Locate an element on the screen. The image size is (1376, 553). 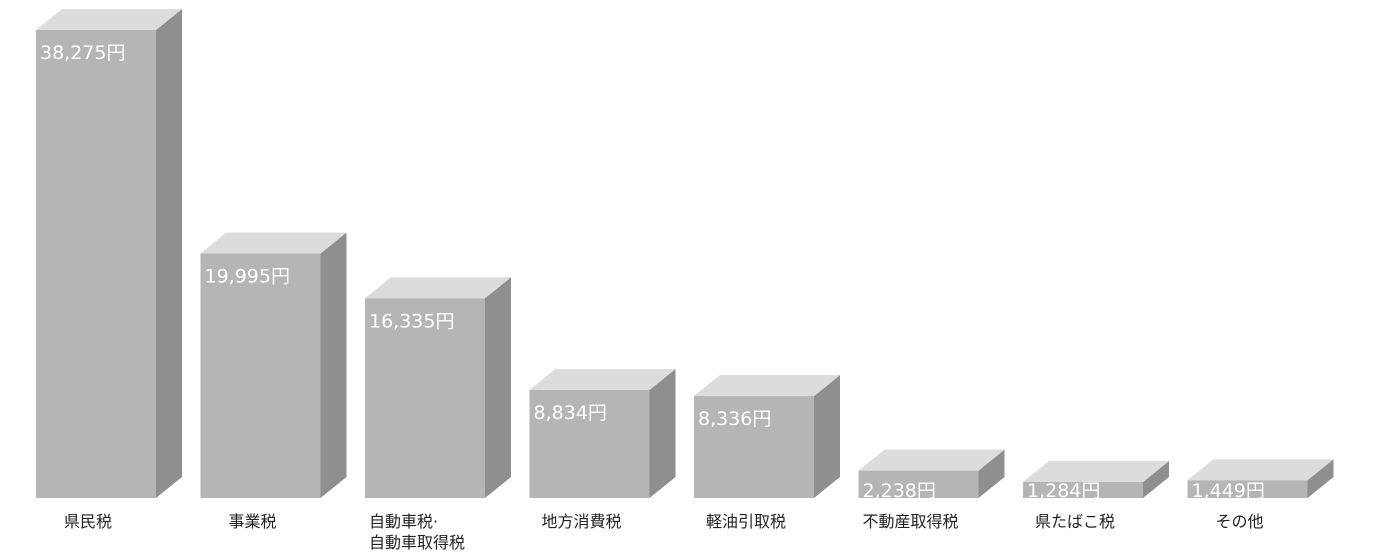
category-label: その他 is located at coordinates (1239, 521).